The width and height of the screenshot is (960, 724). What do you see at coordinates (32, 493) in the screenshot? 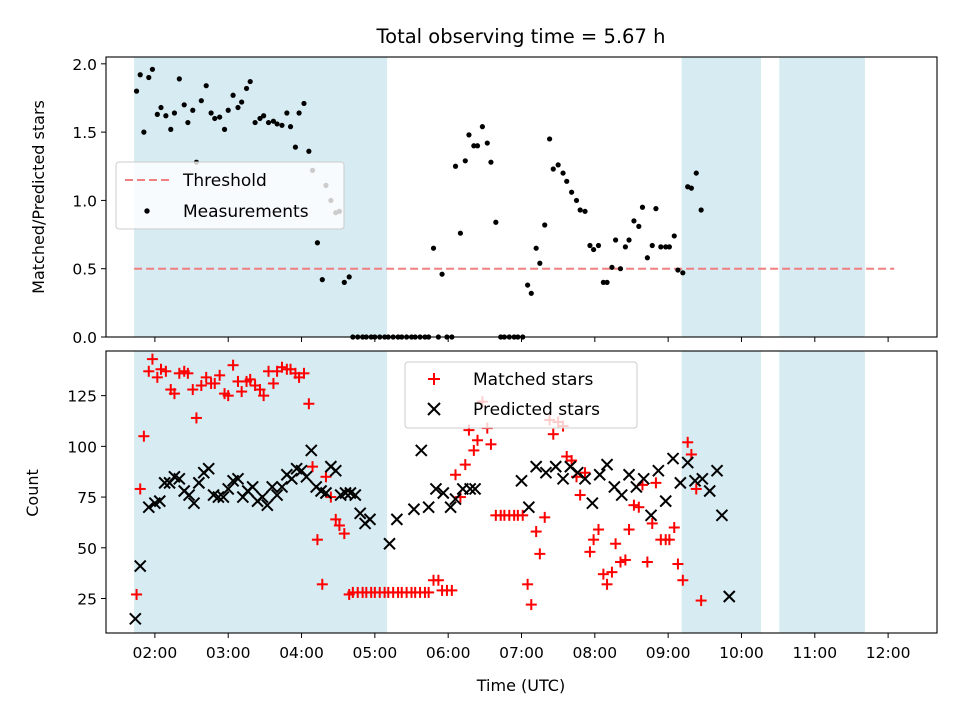
I see `bottom-y-axis-label: Count` at bounding box center [32, 493].